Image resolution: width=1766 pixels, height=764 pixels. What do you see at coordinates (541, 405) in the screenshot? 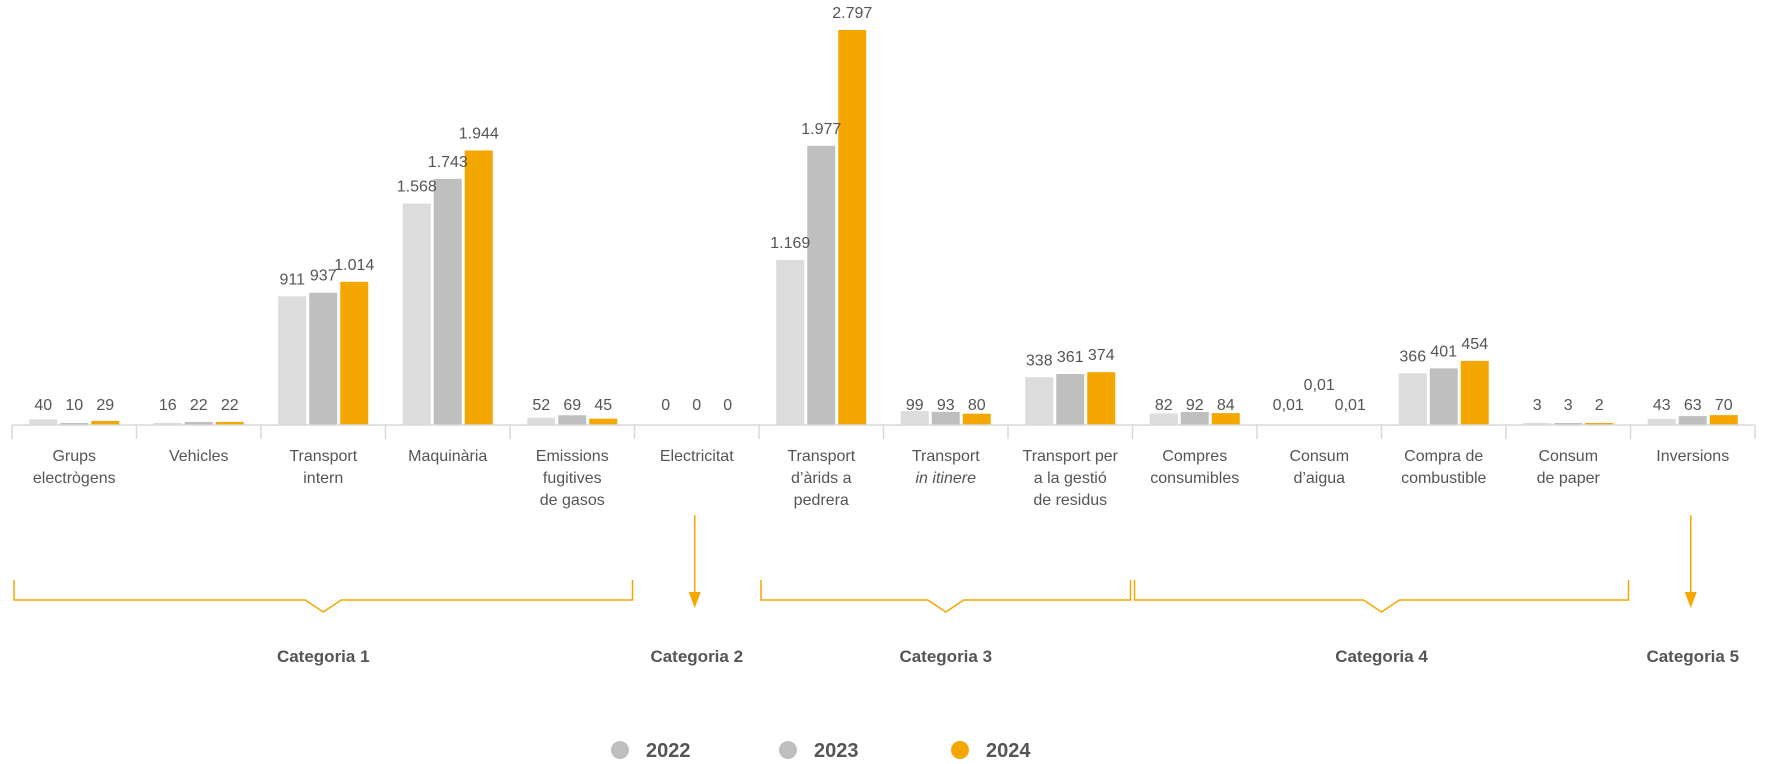
I see `value-label-2022-4: 52` at bounding box center [541, 405].